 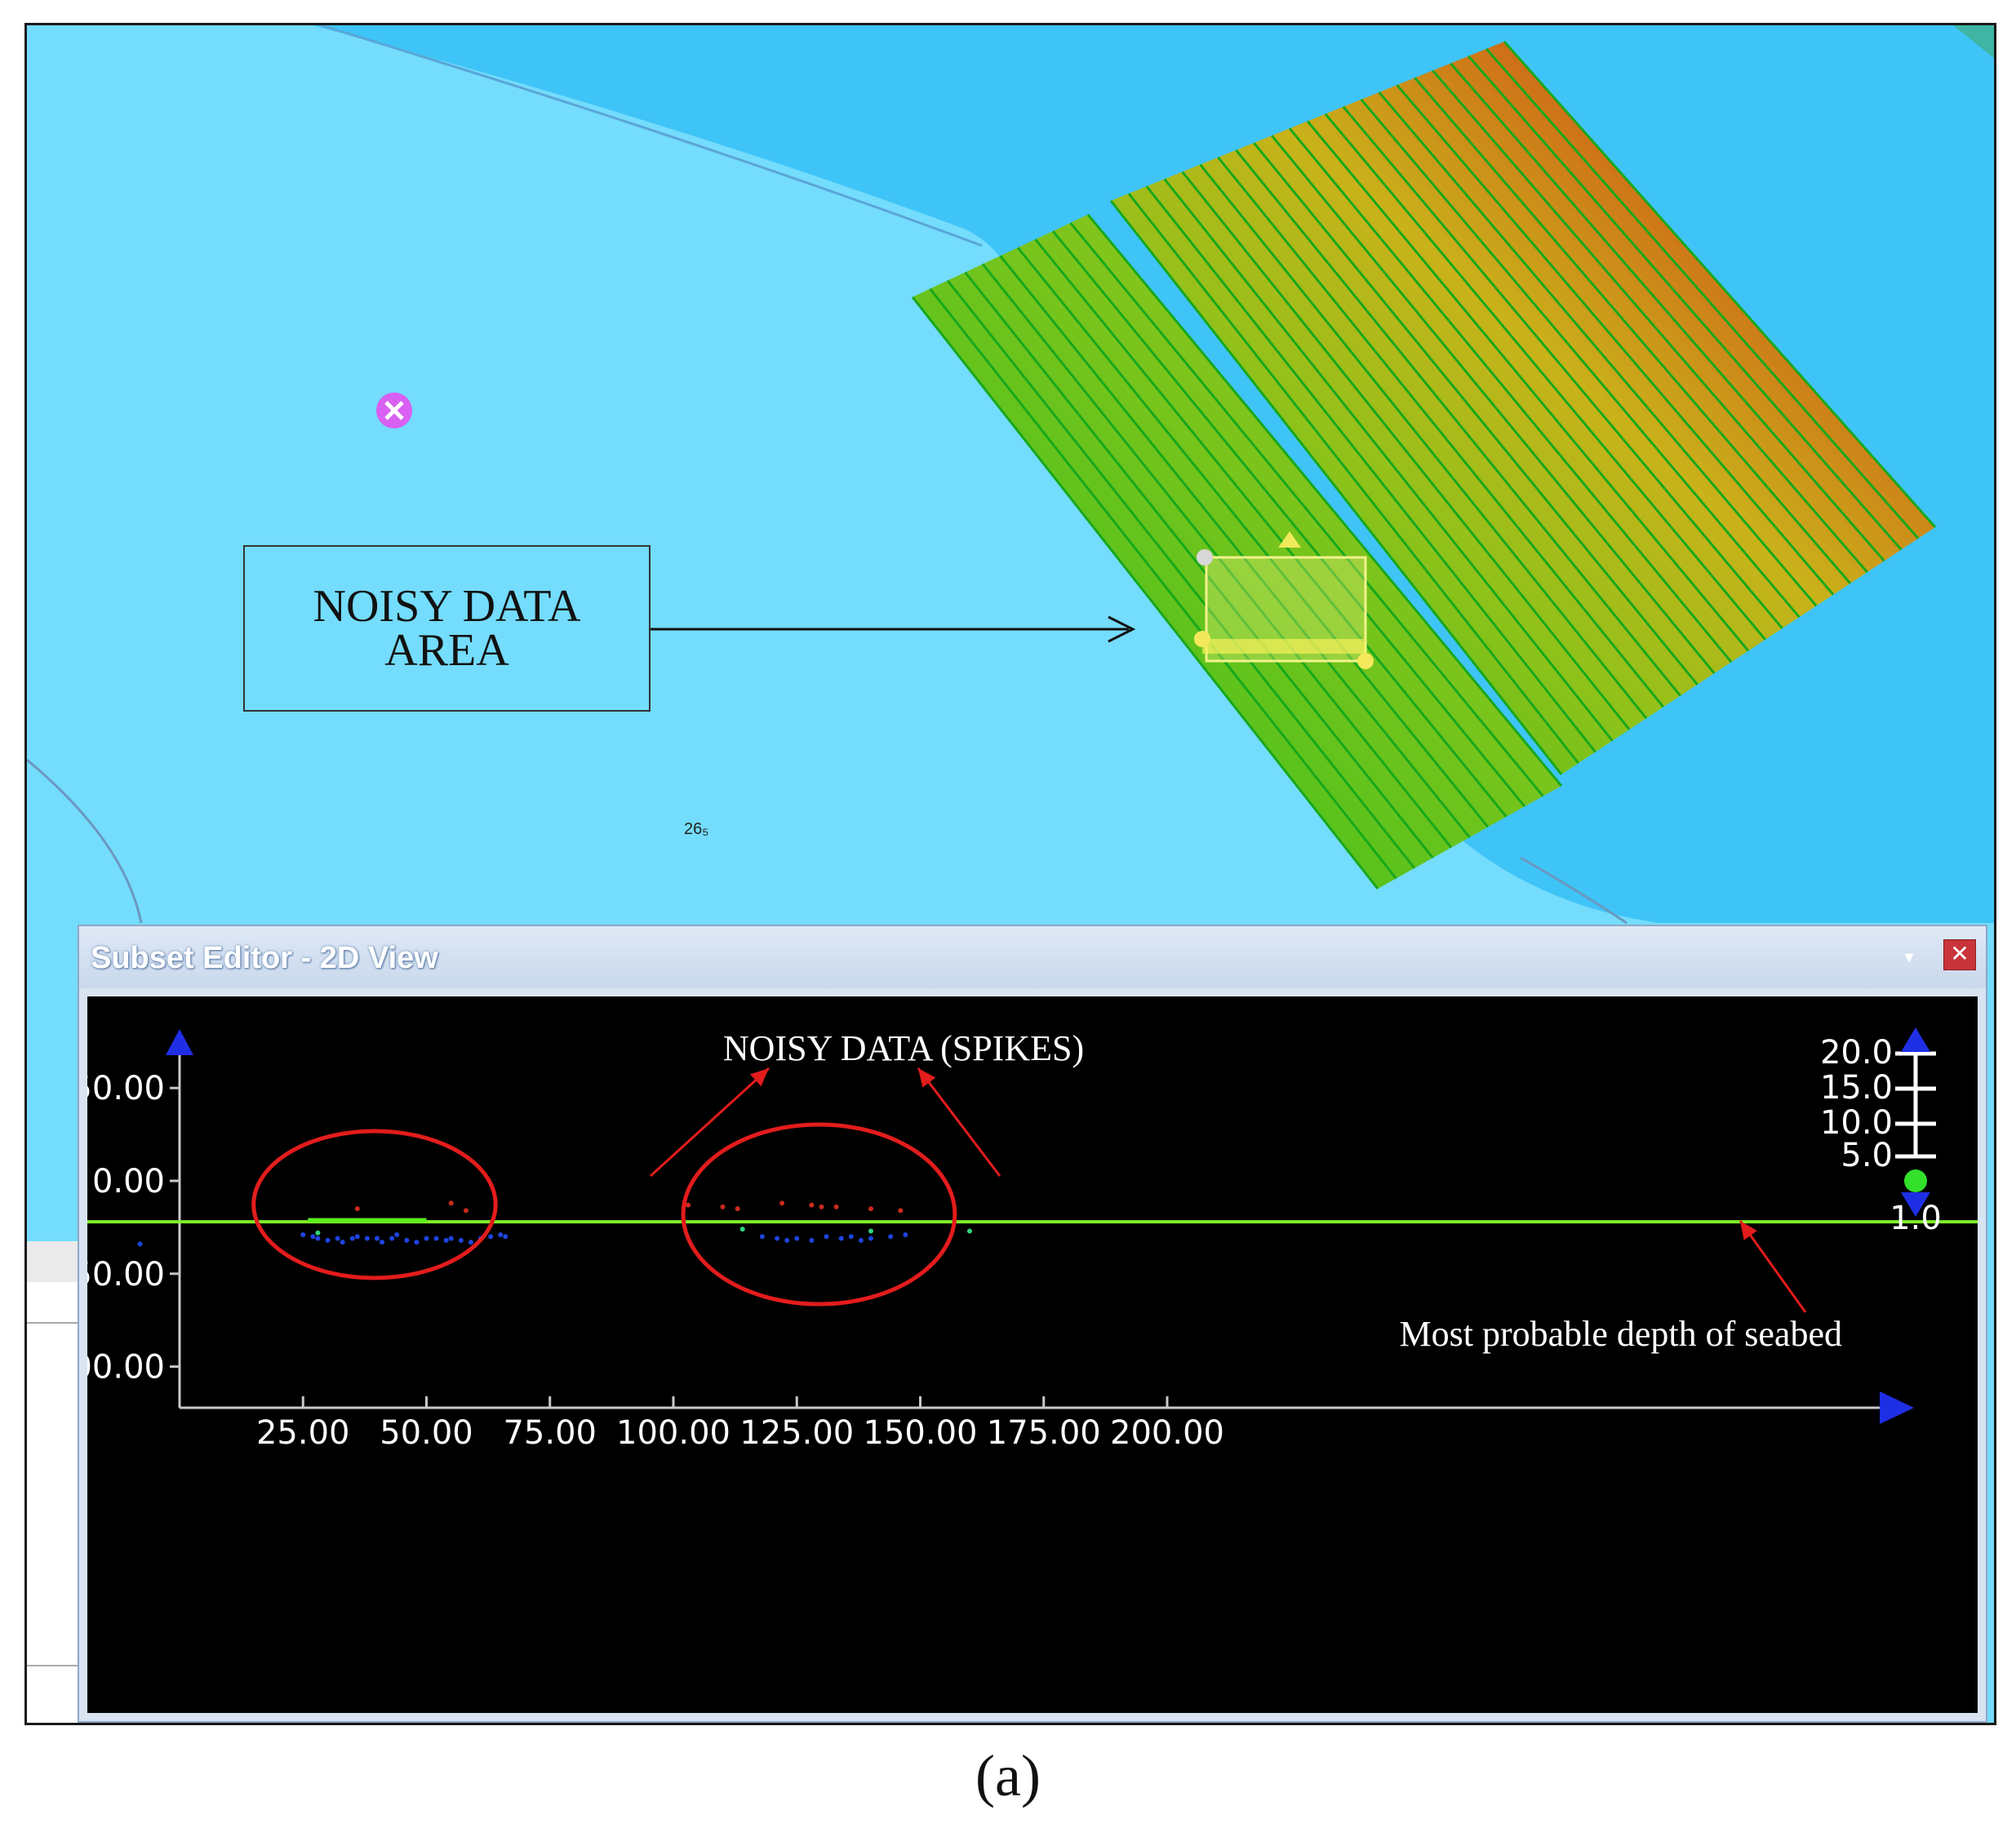 I want to click on scale-current-label: 1.0, so click(x=1915, y=1218).